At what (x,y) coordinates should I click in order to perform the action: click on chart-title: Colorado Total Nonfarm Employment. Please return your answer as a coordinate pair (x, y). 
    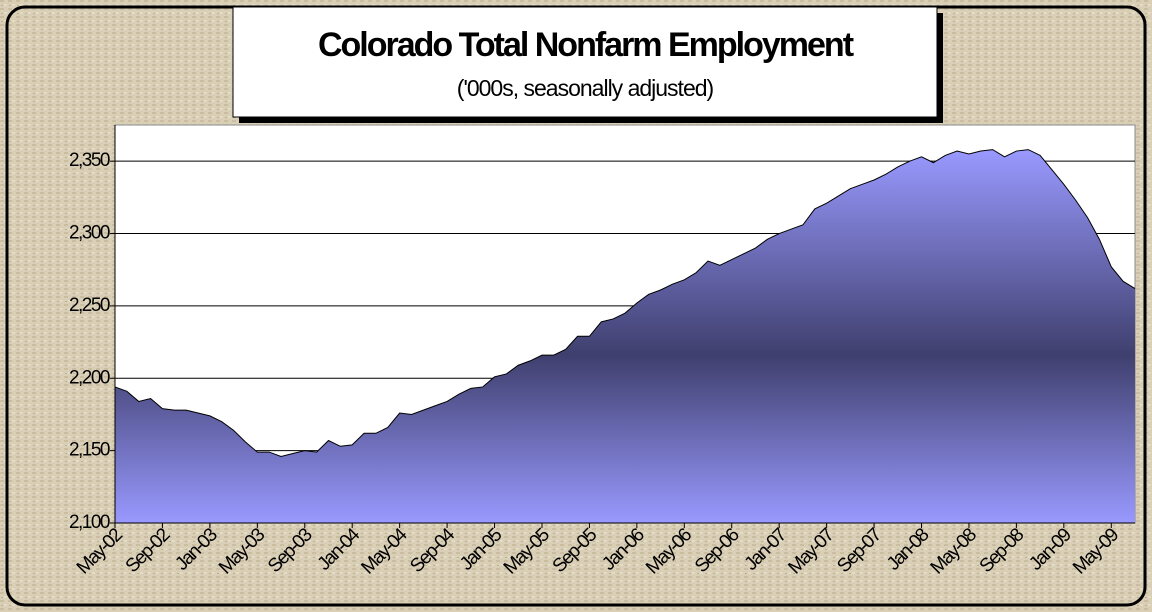
    Looking at the image, I should click on (586, 45).